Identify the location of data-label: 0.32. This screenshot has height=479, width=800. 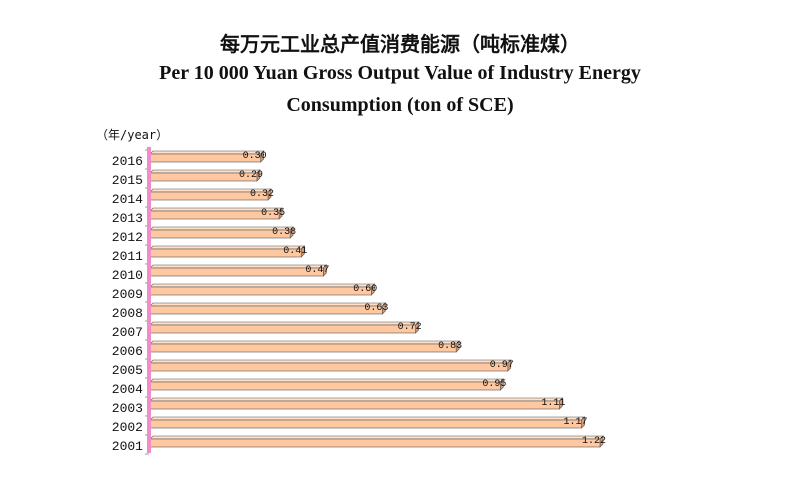
(262, 194).